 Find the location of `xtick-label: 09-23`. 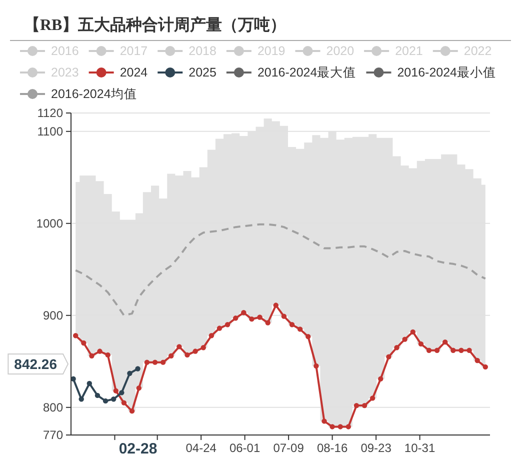

xtick-label: 09-23 is located at coordinates (376, 448).